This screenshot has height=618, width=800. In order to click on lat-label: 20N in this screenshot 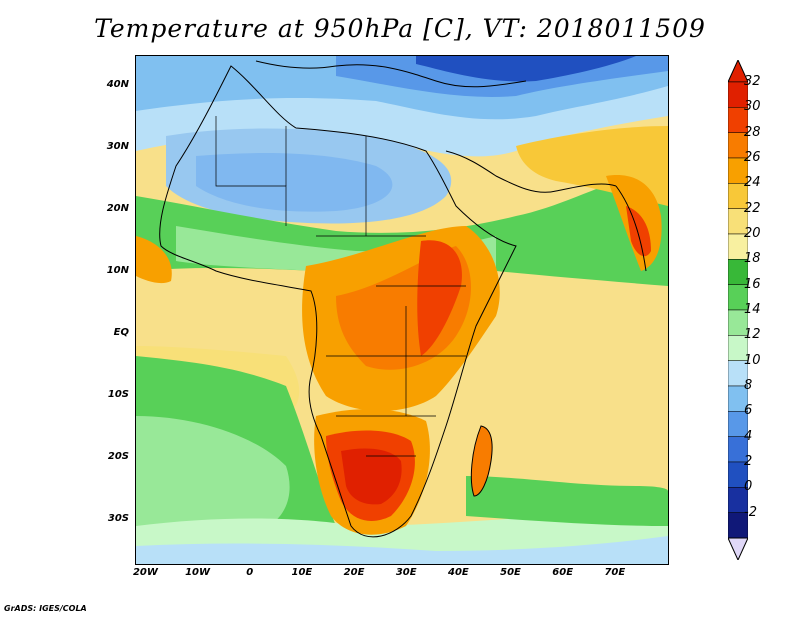, I will do `click(117, 208)`.